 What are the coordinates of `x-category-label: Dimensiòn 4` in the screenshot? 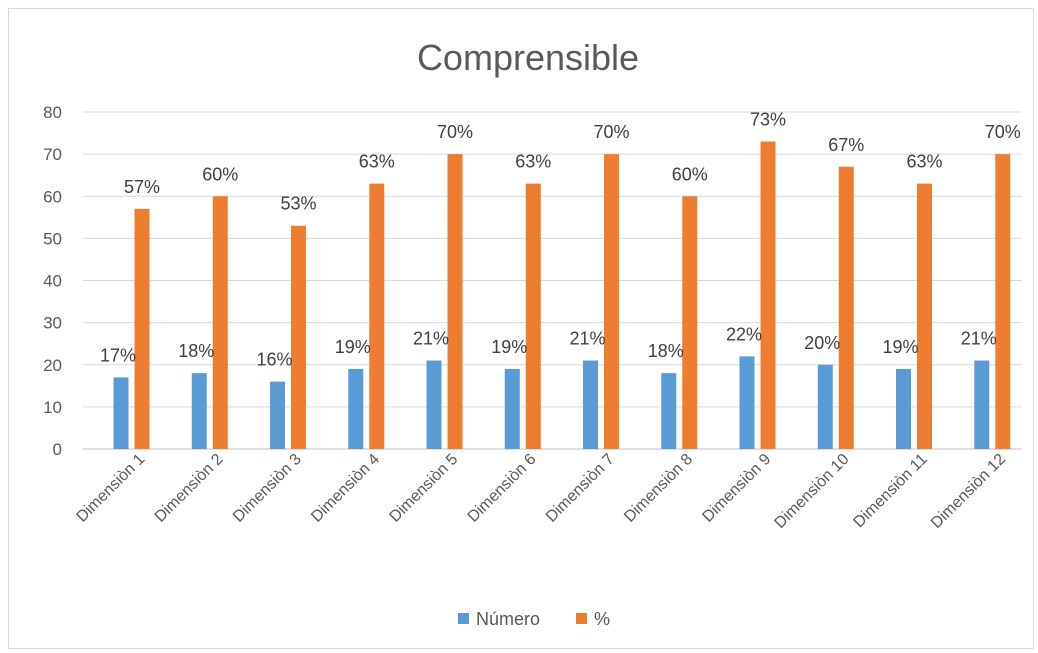 It's located at (345, 488).